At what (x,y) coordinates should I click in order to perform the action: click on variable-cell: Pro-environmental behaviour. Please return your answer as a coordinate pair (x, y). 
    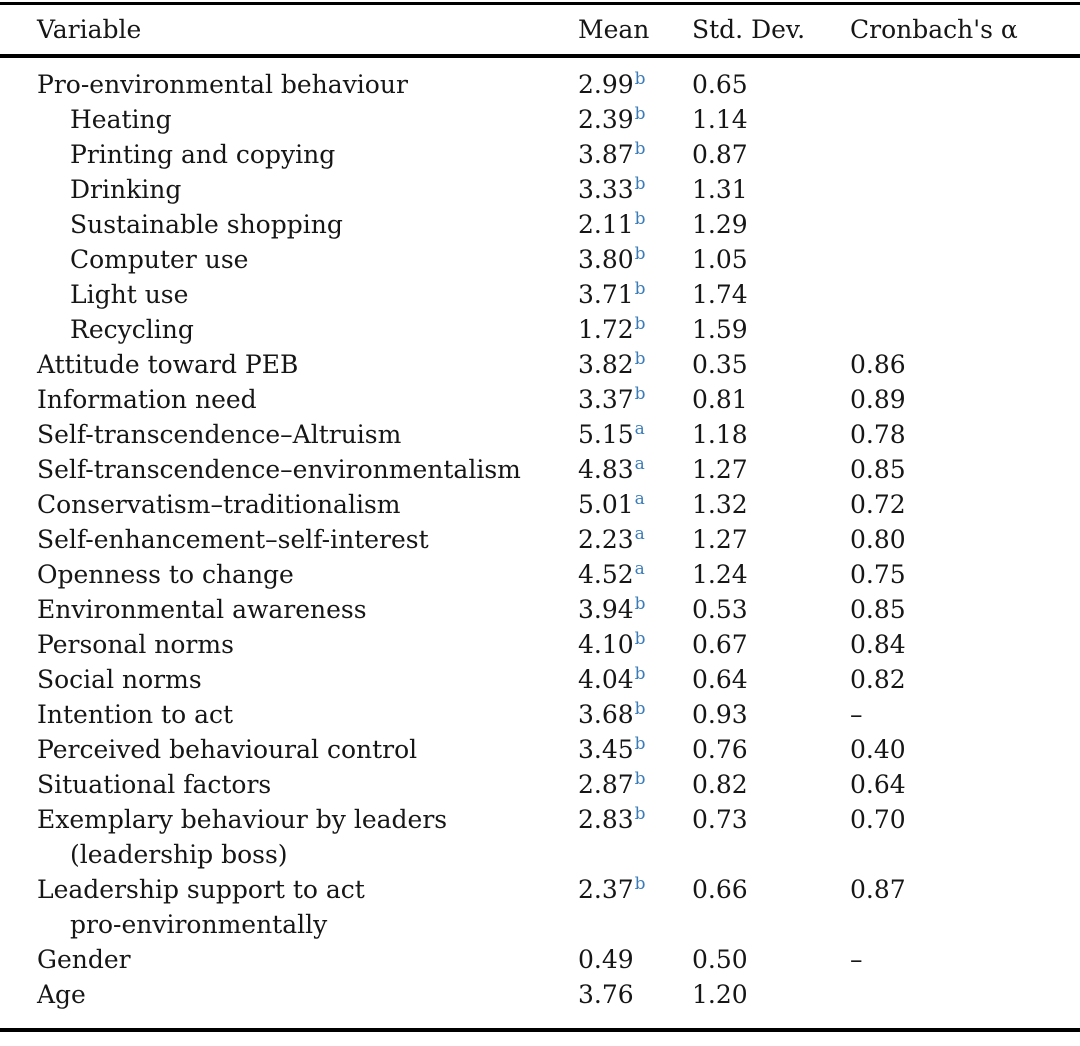
    Looking at the image, I should click on (289, 84).